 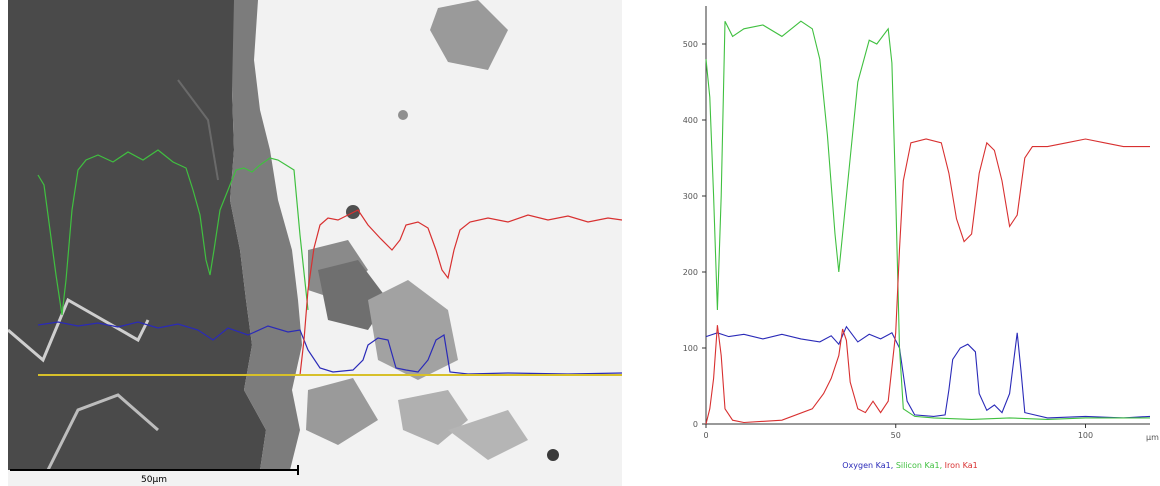 What do you see at coordinates (1085, 435) in the screenshot?
I see `x-tick-label: 100` at bounding box center [1085, 435].